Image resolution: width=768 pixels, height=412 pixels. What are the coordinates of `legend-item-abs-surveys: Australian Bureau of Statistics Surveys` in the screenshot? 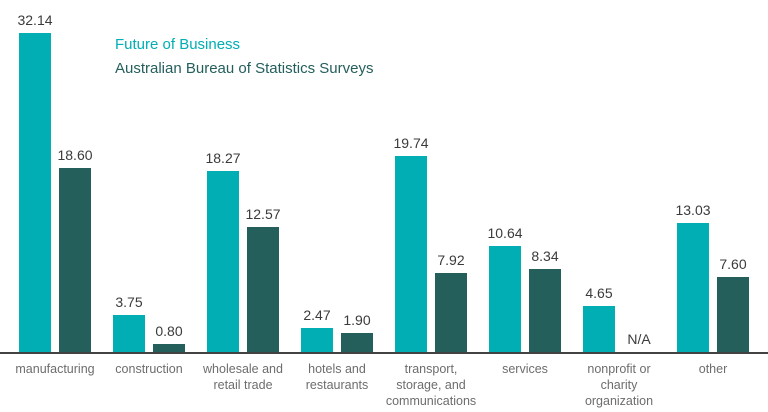 It's located at (244, 68).